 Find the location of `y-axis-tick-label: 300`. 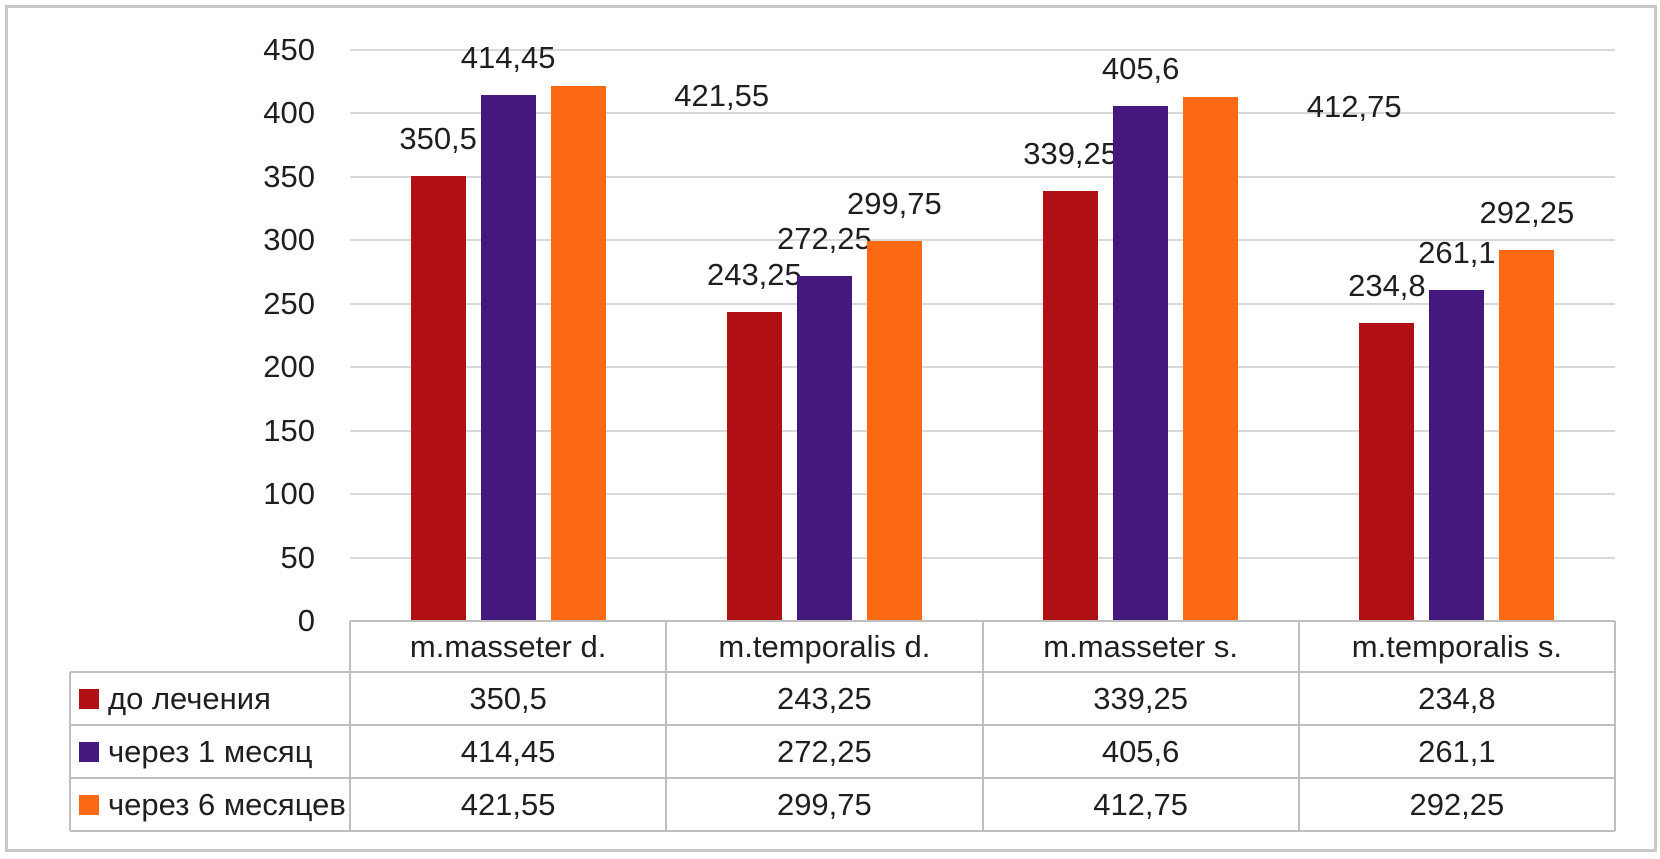

y-axis-tick-label: 300 is located at coordinates (289, 240).